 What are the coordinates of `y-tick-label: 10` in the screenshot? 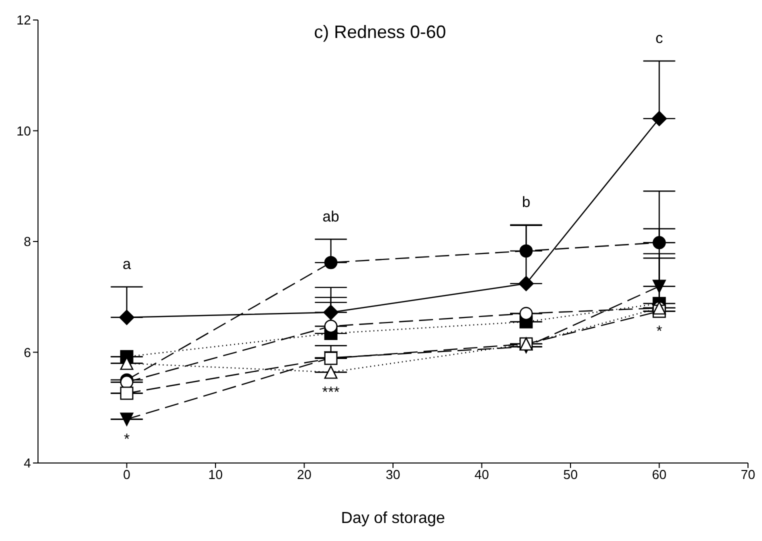 It's located at (23, 130).